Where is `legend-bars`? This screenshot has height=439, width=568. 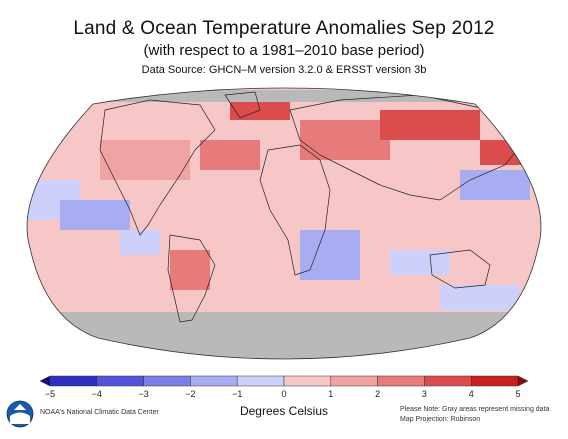 legend-bars is located at coordinates (284, 381).